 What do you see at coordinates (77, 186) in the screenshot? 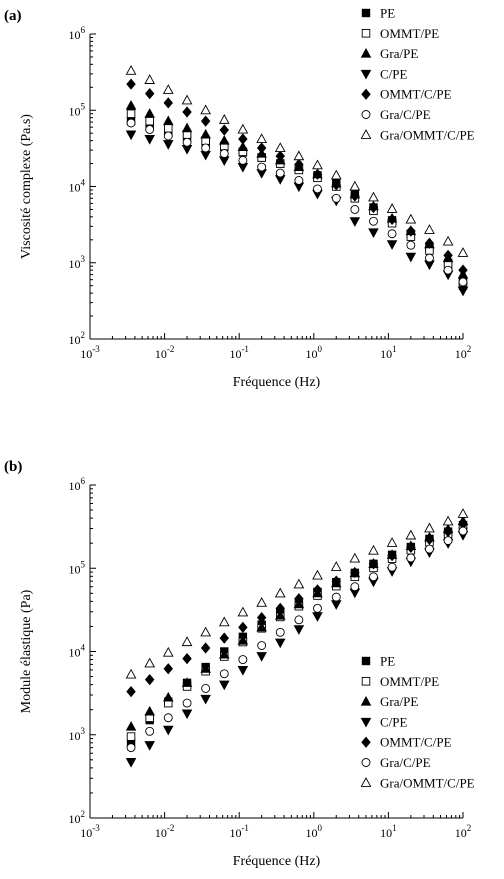
I see `y-tick-label: 10⁴` at bounding box center [77, 186].